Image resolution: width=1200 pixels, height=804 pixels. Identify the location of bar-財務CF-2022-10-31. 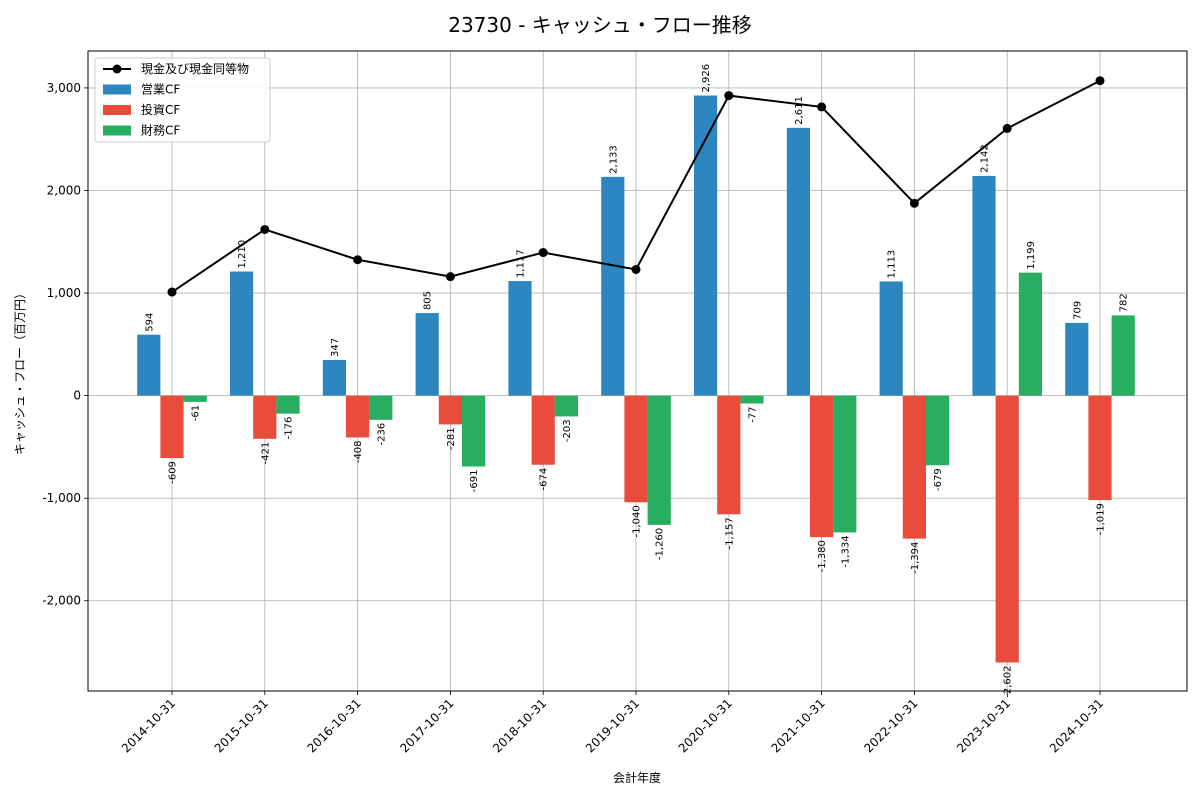
(938, 430).